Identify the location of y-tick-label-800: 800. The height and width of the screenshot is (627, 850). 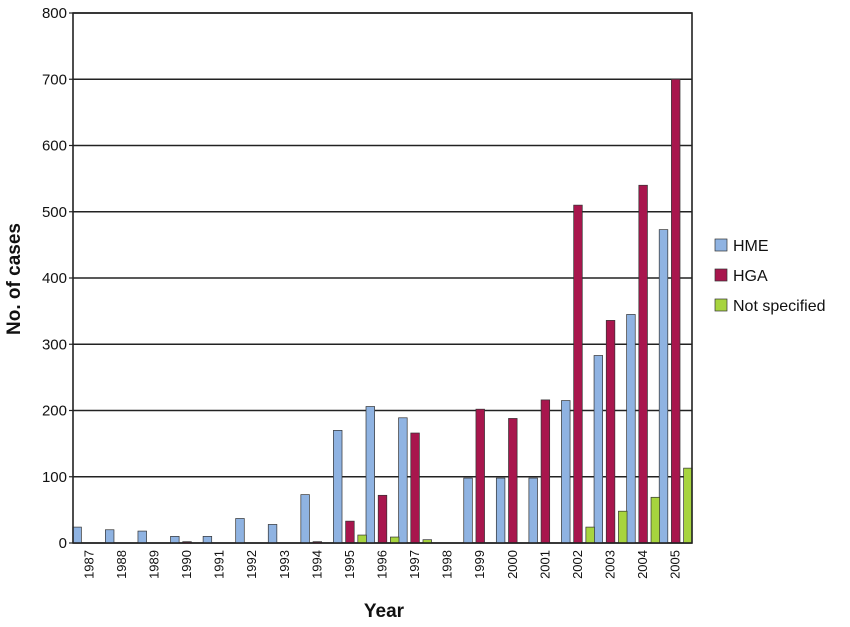
(54, 13).